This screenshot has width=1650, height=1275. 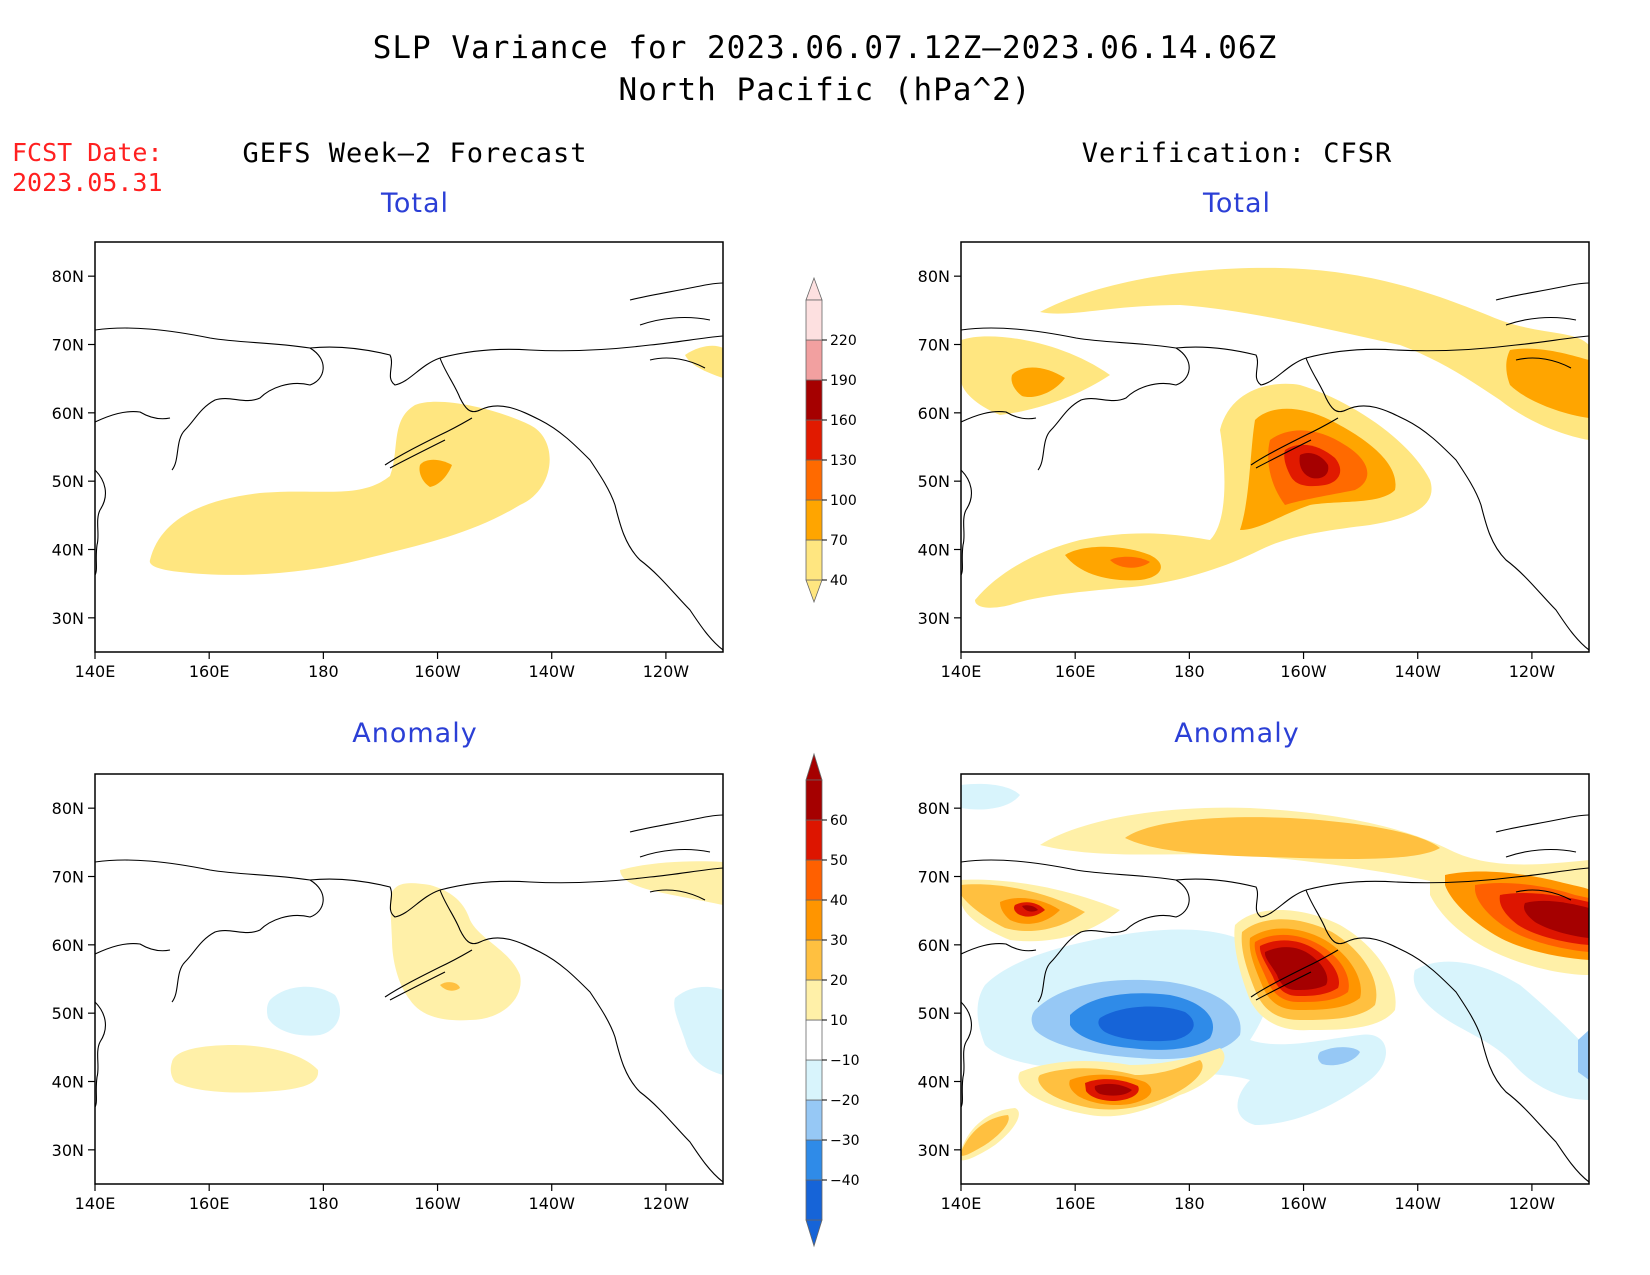 I want to click on cfsr-anomaly-lat-label: 50N, so click(x=934, y=1013).